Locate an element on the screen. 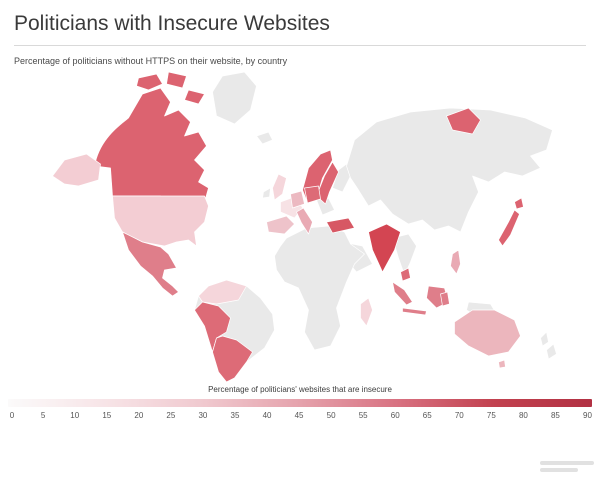  country-turkey is located at coordinates (340, 225).